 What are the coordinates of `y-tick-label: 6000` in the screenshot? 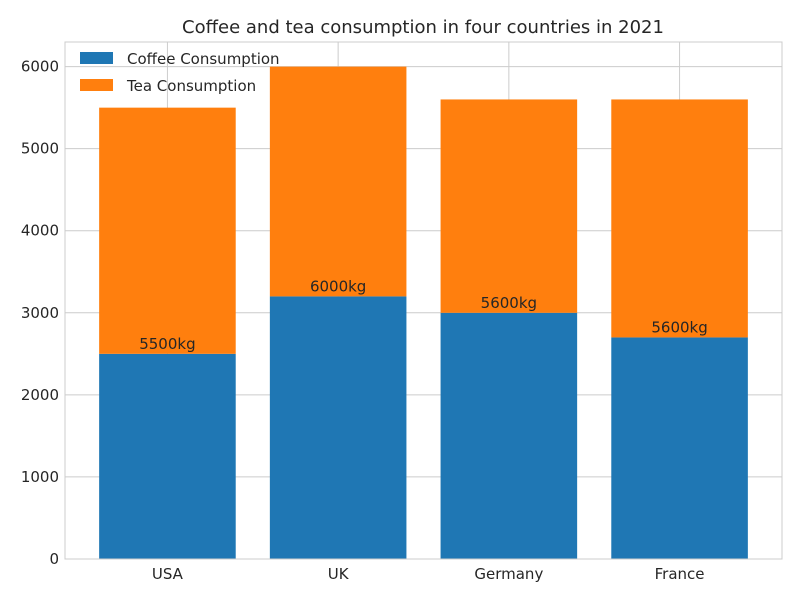 It's located at (40, 67).